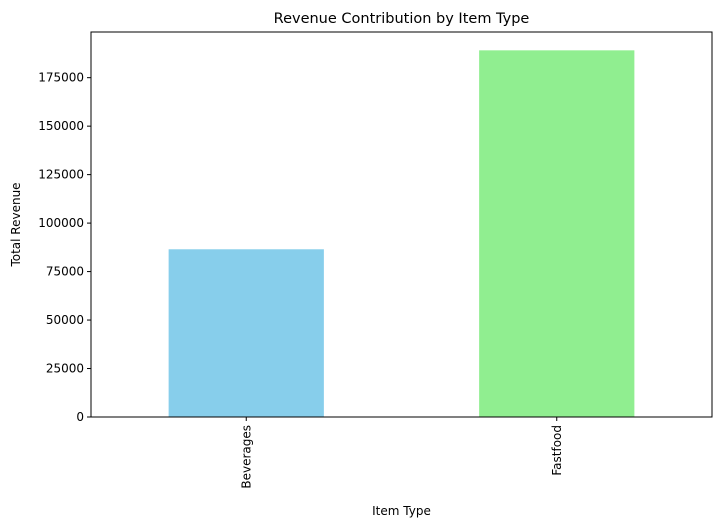  What do you see at coordinates (61, 223) in the screenshot?
I see `y-tick-label: 100000` at bounding box center [61, 223].